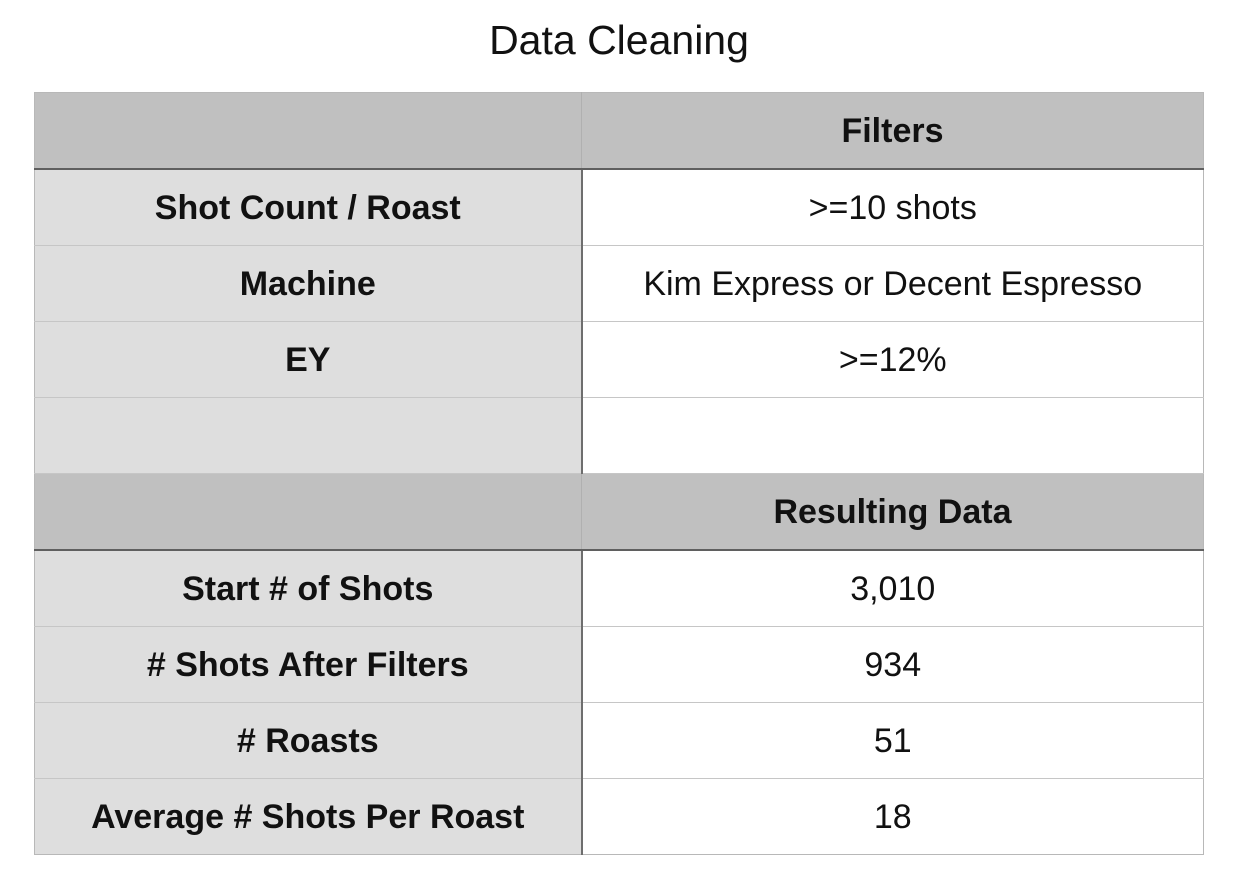  I want to click on table-row: Average # Shots Per Roast 18, so click(619, 816).